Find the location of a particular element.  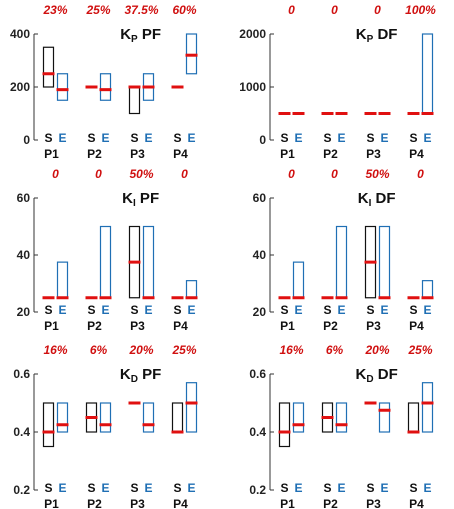

percent-label: 16% is located at coordinates (55, 350).